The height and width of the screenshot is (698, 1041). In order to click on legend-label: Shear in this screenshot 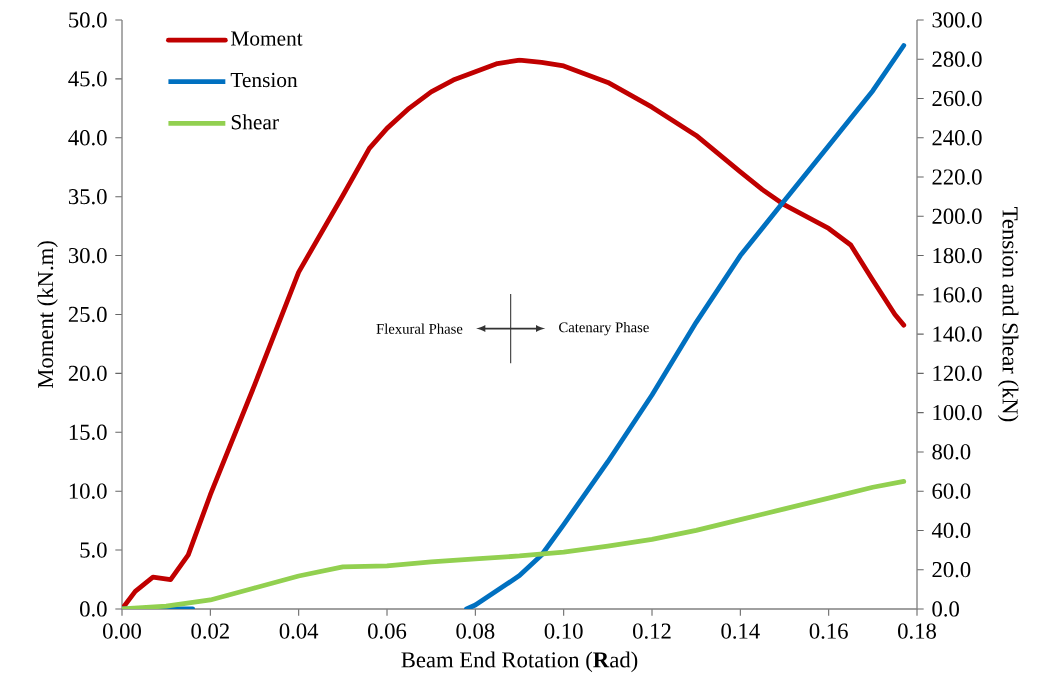, I will do `click(255, 122)`.